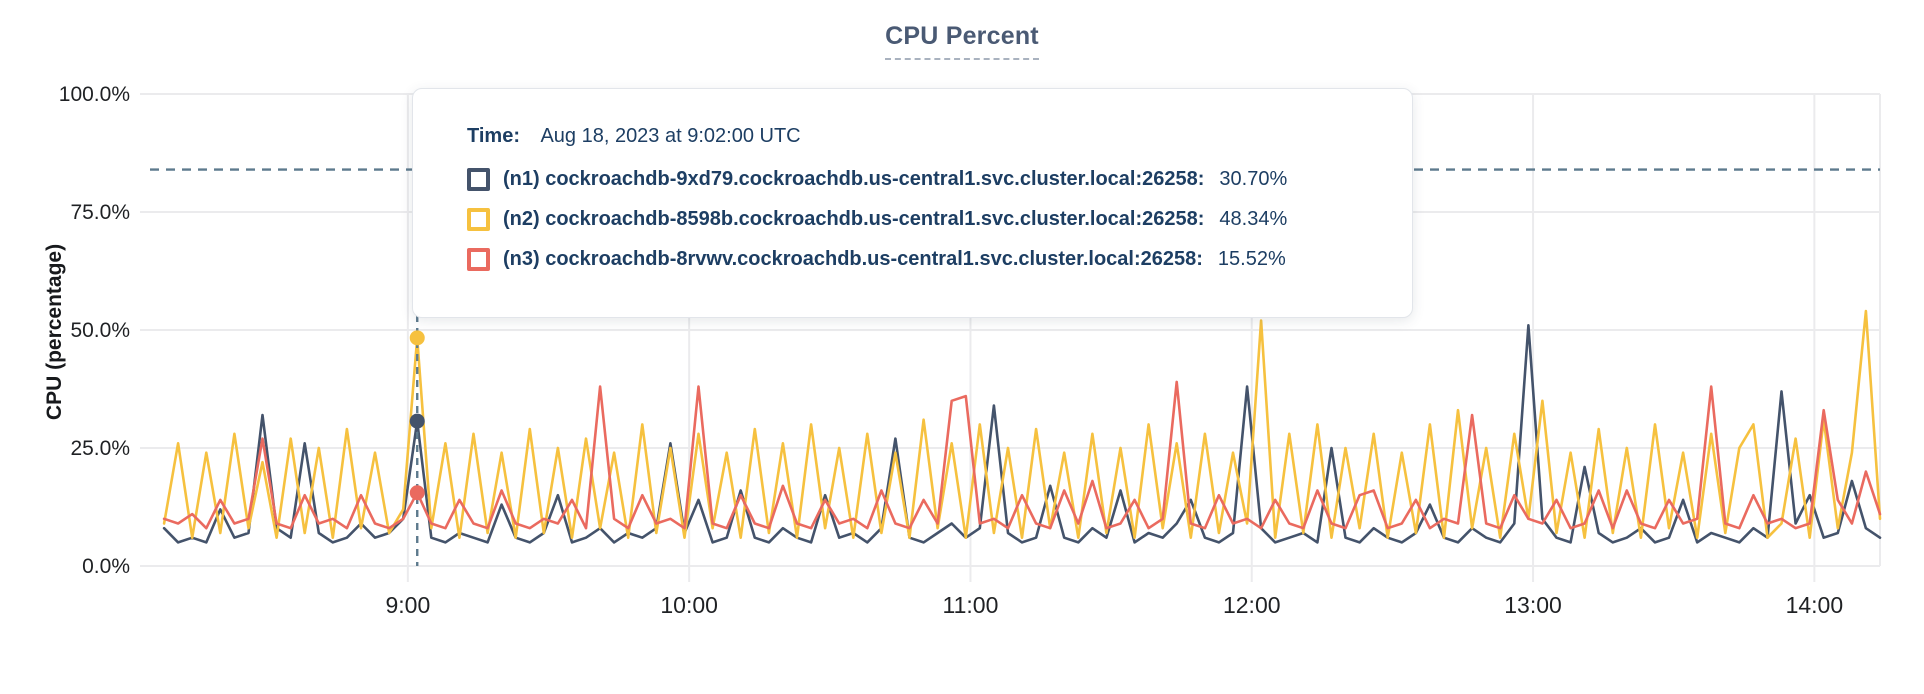  What do you see at coordinates (100, 212) in the screenshot?
I see `y-tick-label: 75.0%` at bounding box center [100, 212].